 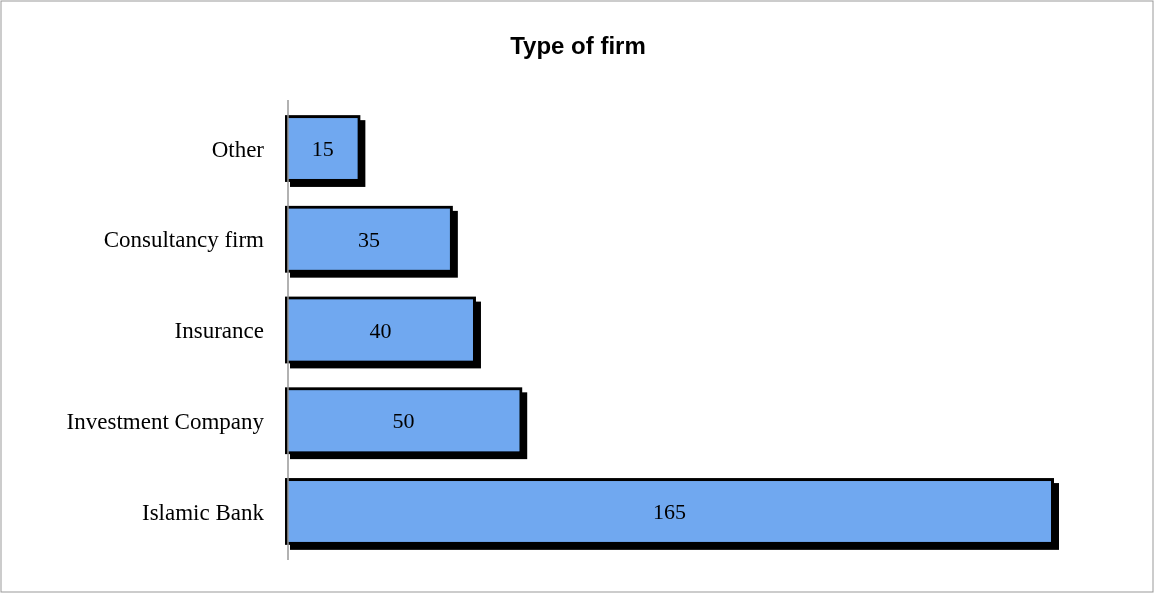 I want to click on y-tick-label: Investment Company, so click(x=165, y=421).